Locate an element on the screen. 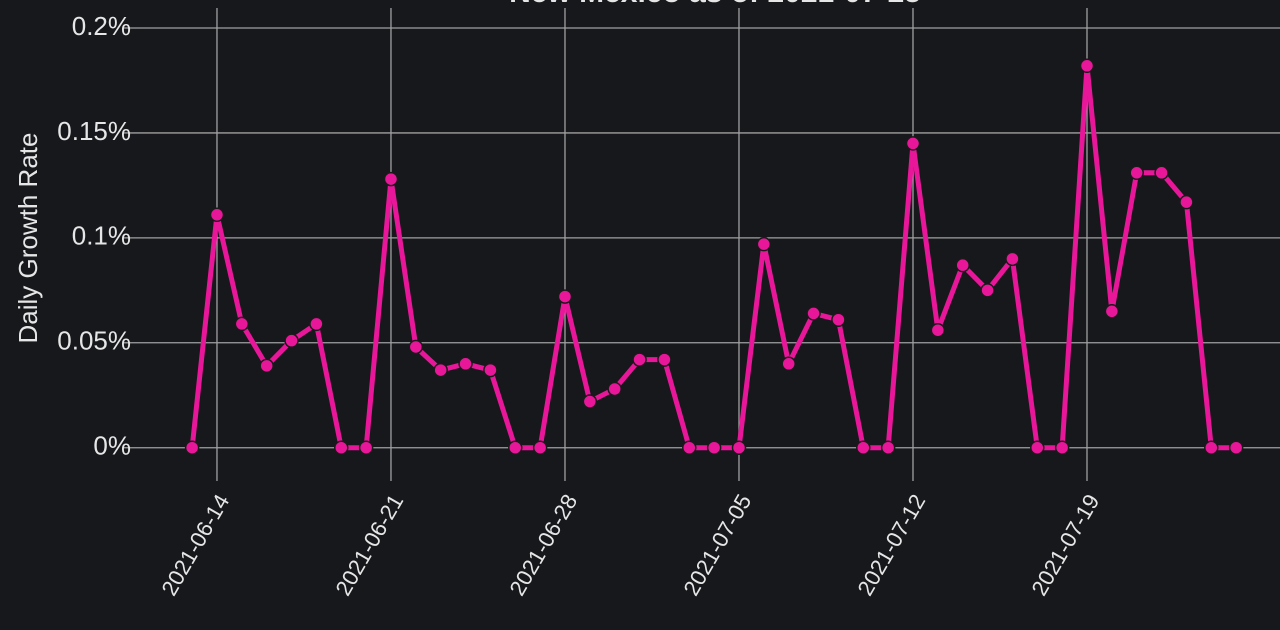  y-axis-label: Daily Growth Rate is located at coordinates (28, 238).